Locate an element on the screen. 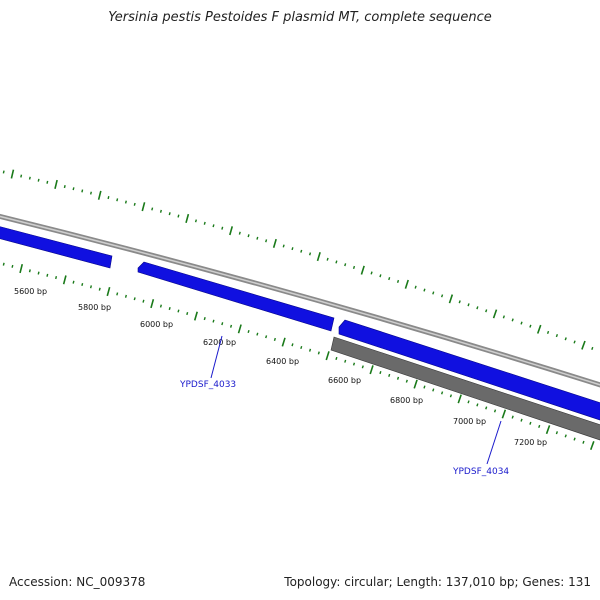 The image size is (600, 600). gene-label-ypdsf-4034: YPDSF_4034 is located at coordinates (480, 472).